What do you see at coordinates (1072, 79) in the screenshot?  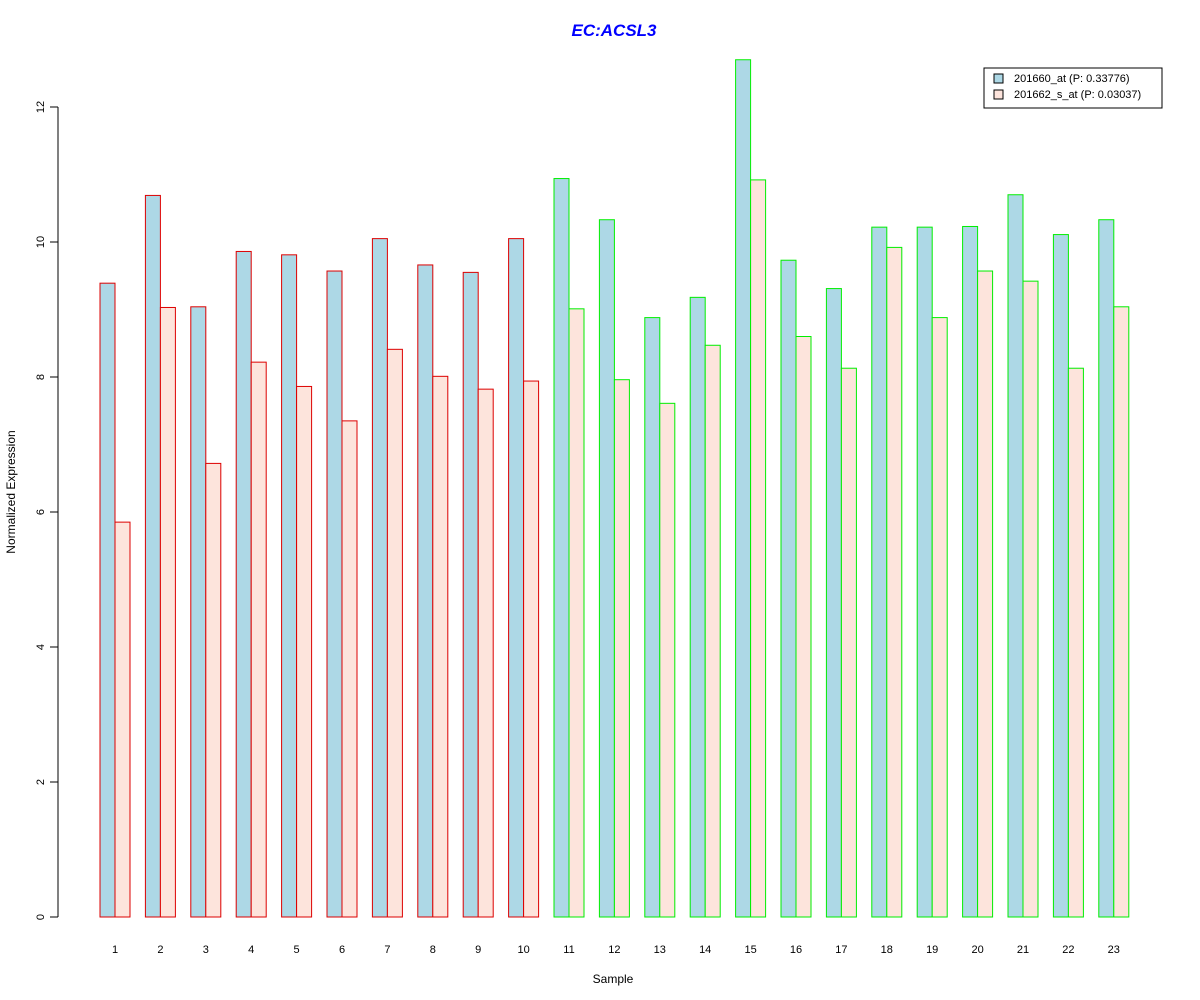 I see `legend-label: 201660_at (P: 0.33776)` at bounding box center [1072, 79].